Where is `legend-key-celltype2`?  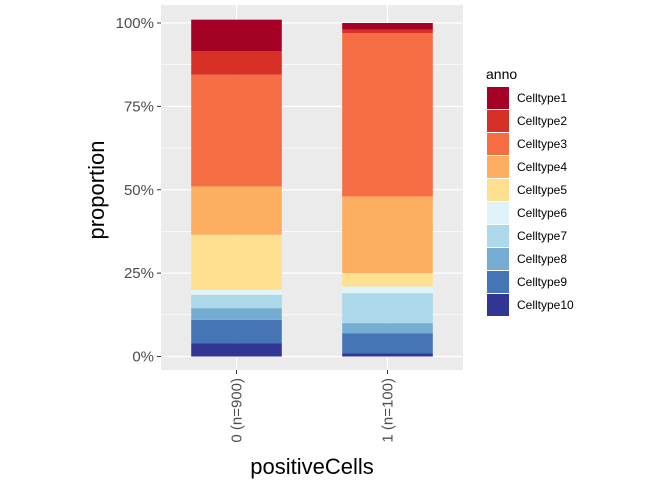 legend-key-celltype2 is located at coordinates (498, 121).